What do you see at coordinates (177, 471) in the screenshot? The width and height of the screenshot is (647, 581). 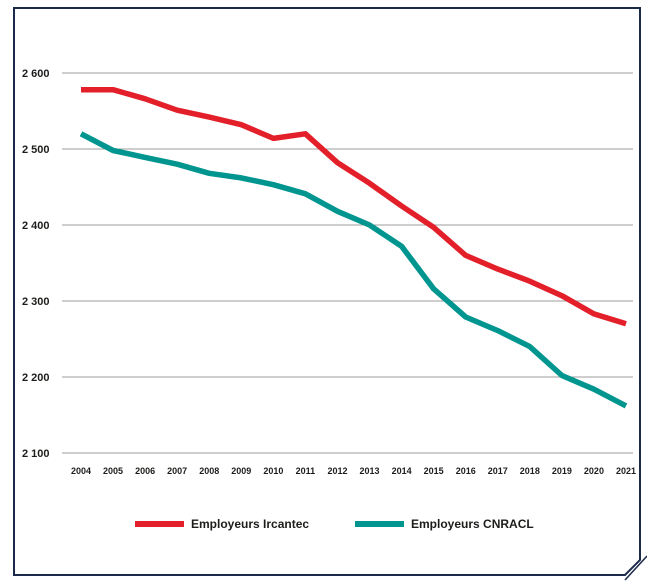 I see `x-tick-label: 2007` at bounding box center [177, 471].